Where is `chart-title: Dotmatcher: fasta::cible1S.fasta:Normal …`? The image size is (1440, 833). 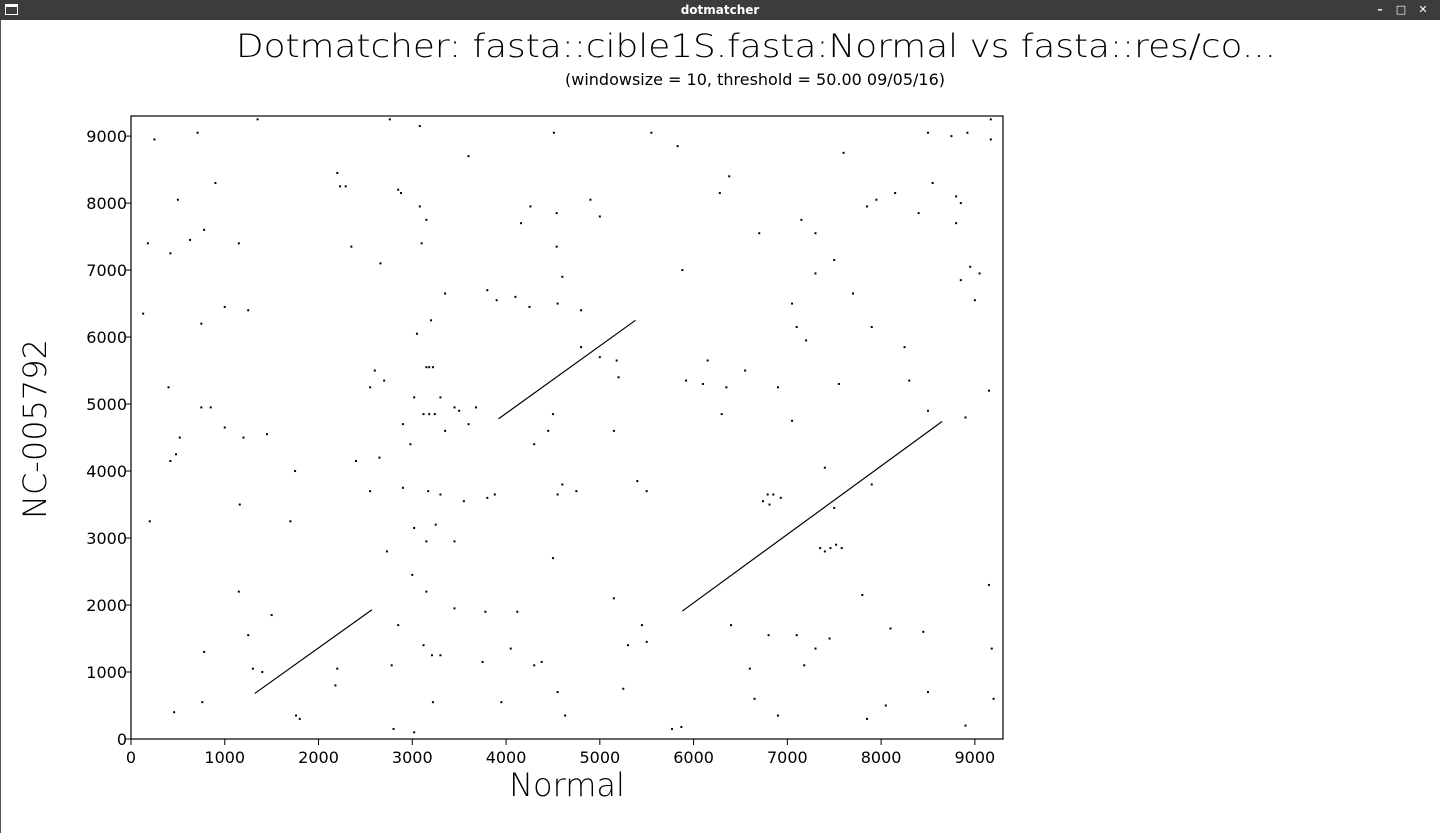 chart-title: Dotmatcher: fasta::cible1S.fasta:Normal … is located at coordinates (756, 46).